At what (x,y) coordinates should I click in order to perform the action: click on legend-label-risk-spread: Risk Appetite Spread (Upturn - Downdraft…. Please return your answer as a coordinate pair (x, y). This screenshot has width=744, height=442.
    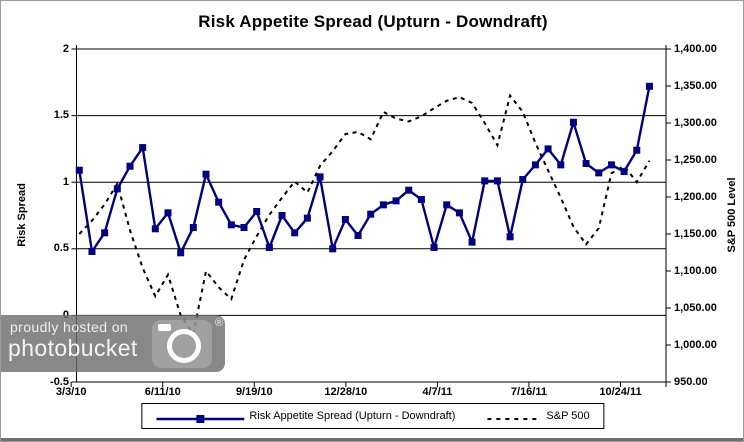
    Looking at the image, I should click on (352, 416).